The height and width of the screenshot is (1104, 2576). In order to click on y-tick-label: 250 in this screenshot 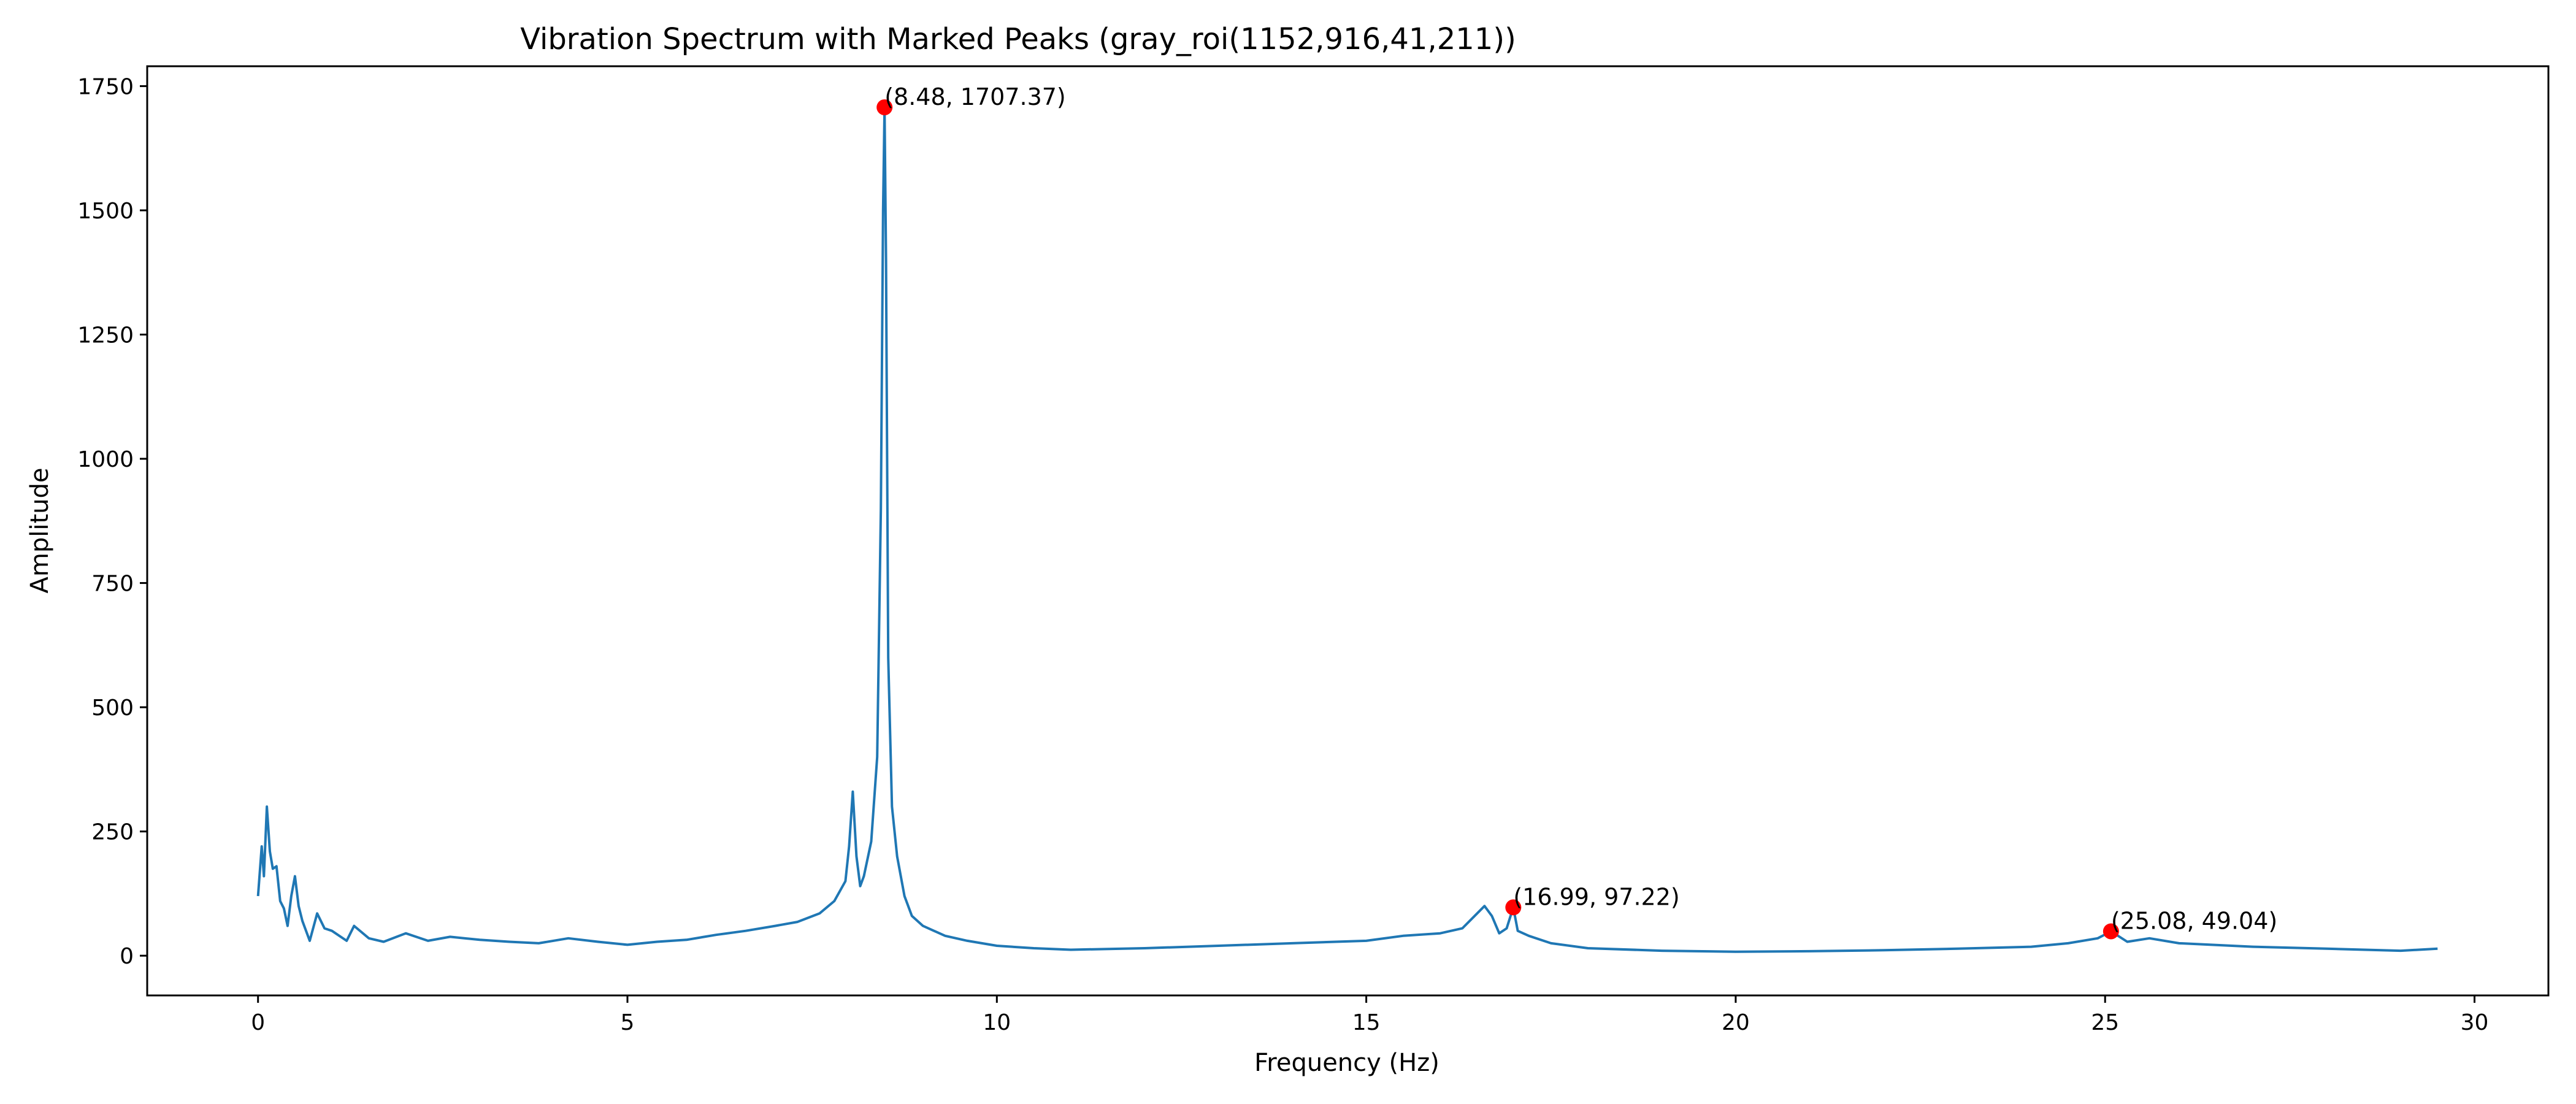, I will do `click(112, 832)`.